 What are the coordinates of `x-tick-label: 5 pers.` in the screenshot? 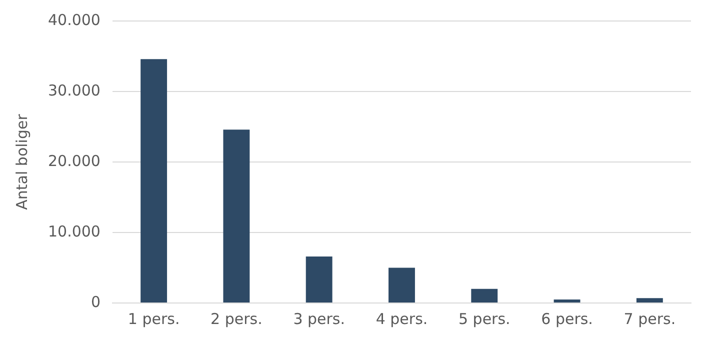 It's located at (484, 319).